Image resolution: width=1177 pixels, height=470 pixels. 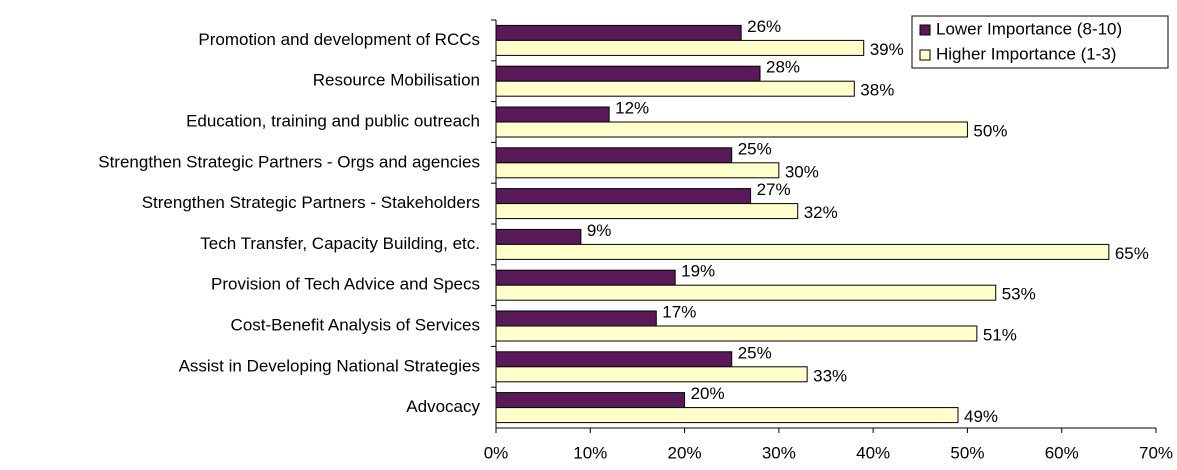 What do you see at coordinates (329, 365) in the screenshot?
I see `category-label: Assist in Developing National Strategies` at bounding box center [329, 365].